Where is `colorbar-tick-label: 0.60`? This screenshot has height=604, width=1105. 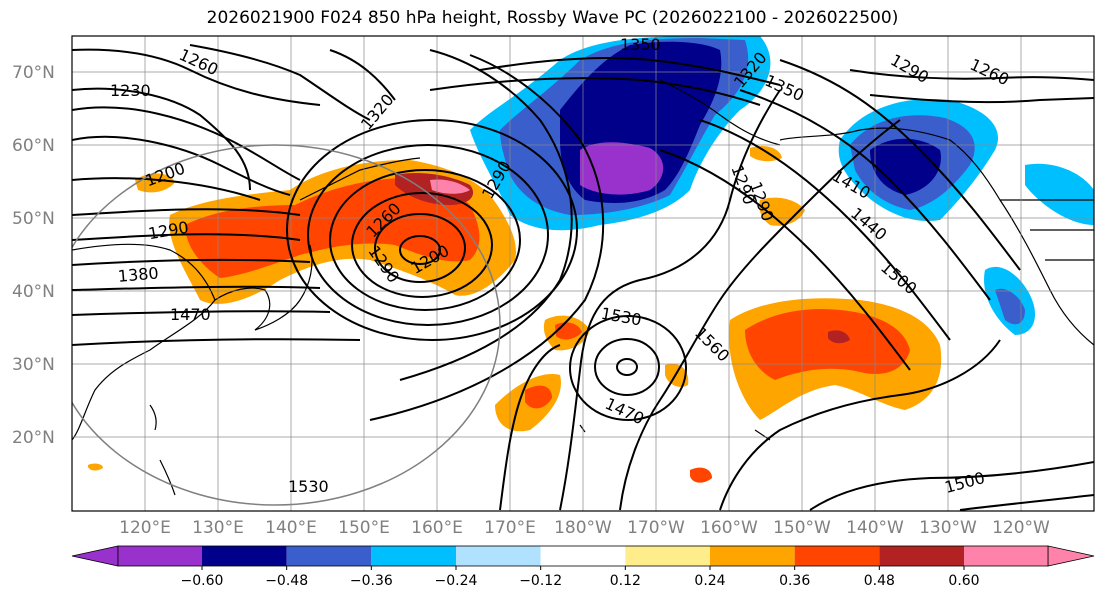 colorbar-tick-label: 0.60 is located at coordinates (963, 581).